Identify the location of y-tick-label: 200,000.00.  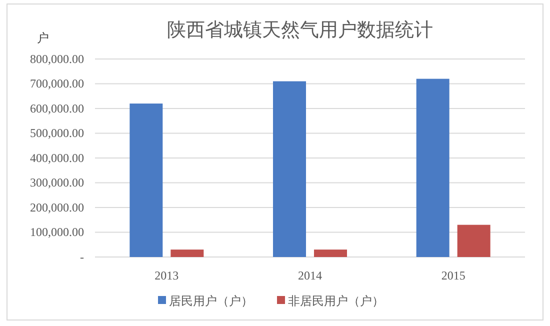
(57, 207).